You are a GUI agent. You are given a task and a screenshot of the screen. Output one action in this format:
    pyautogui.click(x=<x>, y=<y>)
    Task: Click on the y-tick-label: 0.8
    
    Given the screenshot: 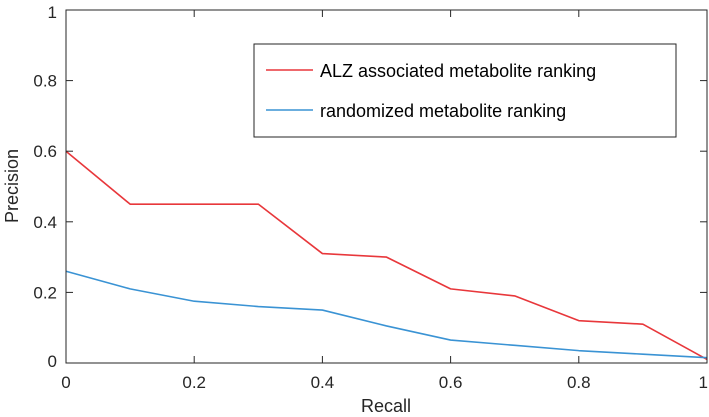 What is the action you would take?
    pyautogui.click(x=45, y=81)
    